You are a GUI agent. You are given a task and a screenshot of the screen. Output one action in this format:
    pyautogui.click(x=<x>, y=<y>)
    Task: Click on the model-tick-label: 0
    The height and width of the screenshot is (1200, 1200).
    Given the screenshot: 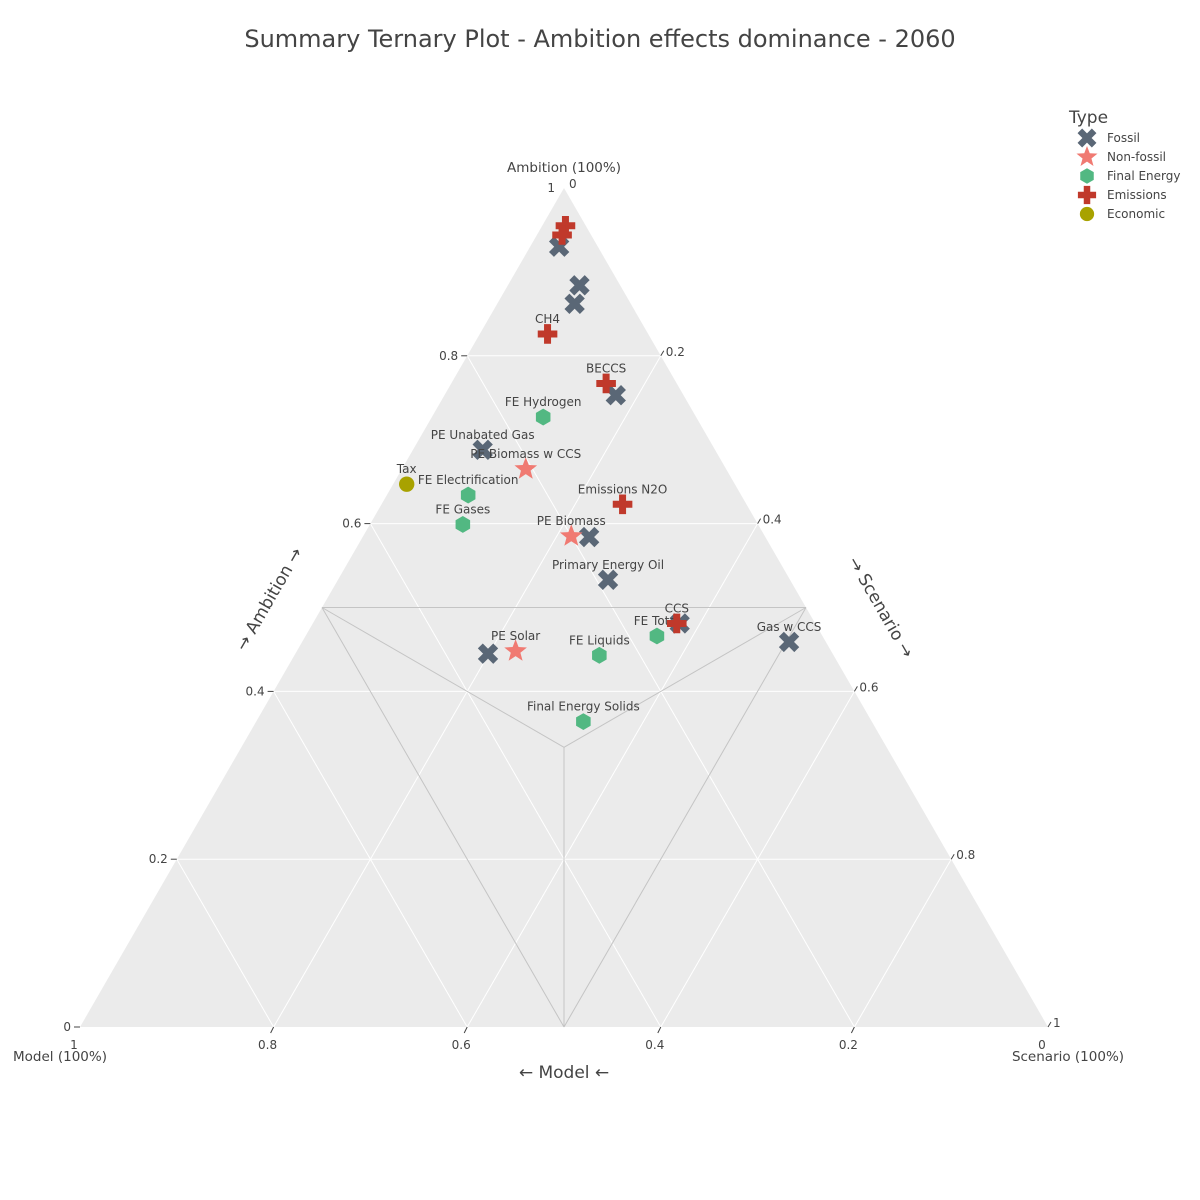 What is the action you would take?
    pyautogui.click(x=1042, y=1045)
    